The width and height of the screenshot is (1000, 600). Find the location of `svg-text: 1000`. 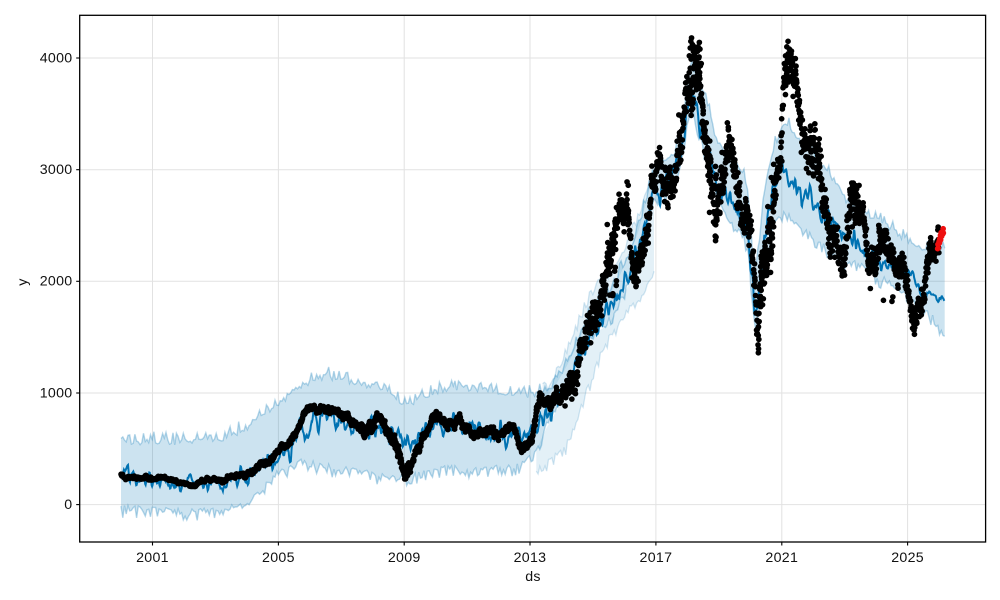

svg-text: 1000 is located at coordinates (56, 393).